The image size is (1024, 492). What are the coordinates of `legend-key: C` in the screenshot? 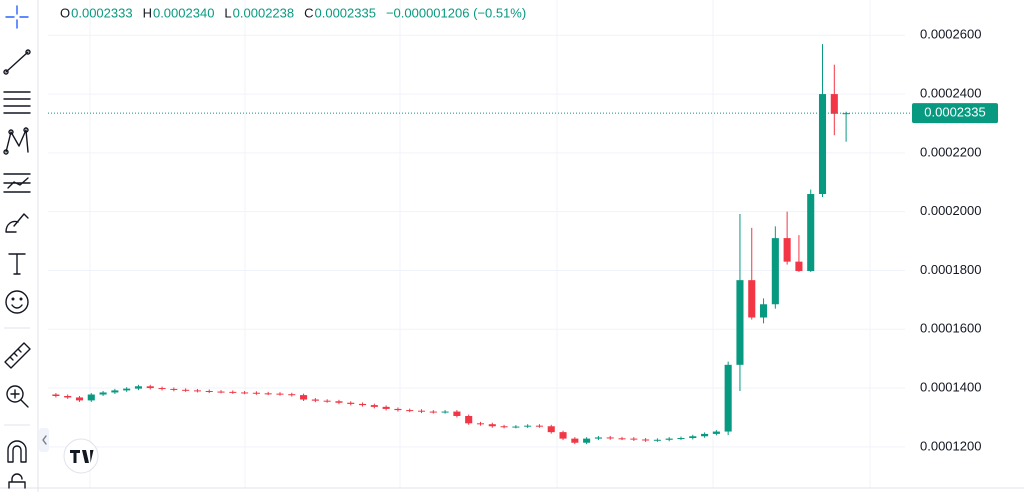 It's located at (308, 12).